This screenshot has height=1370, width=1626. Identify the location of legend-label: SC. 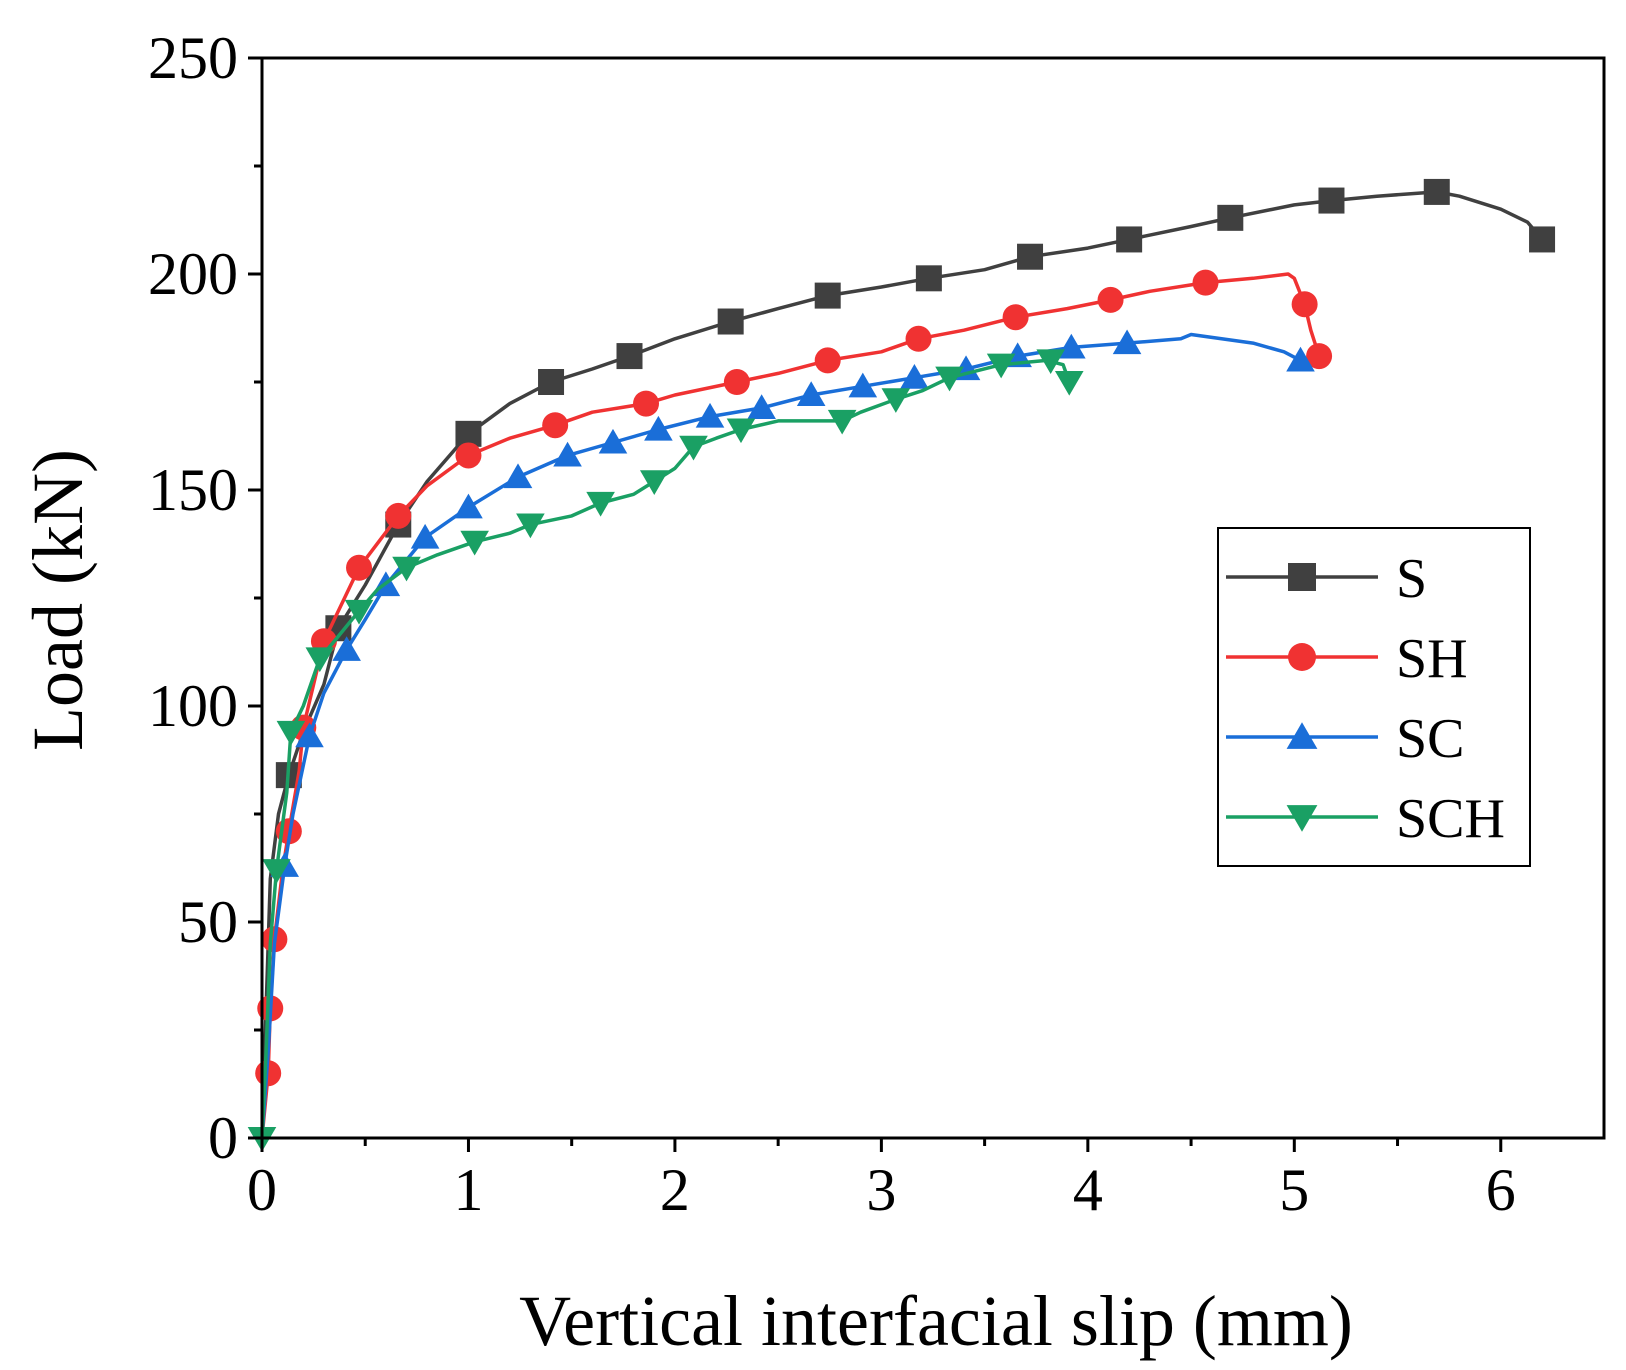
(1430, 739).